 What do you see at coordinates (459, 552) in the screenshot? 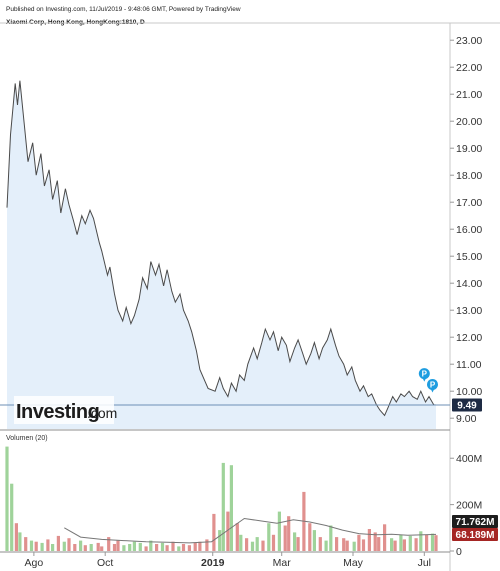
I see `volume-tick-label: 0` at bounding box center [459, 552].